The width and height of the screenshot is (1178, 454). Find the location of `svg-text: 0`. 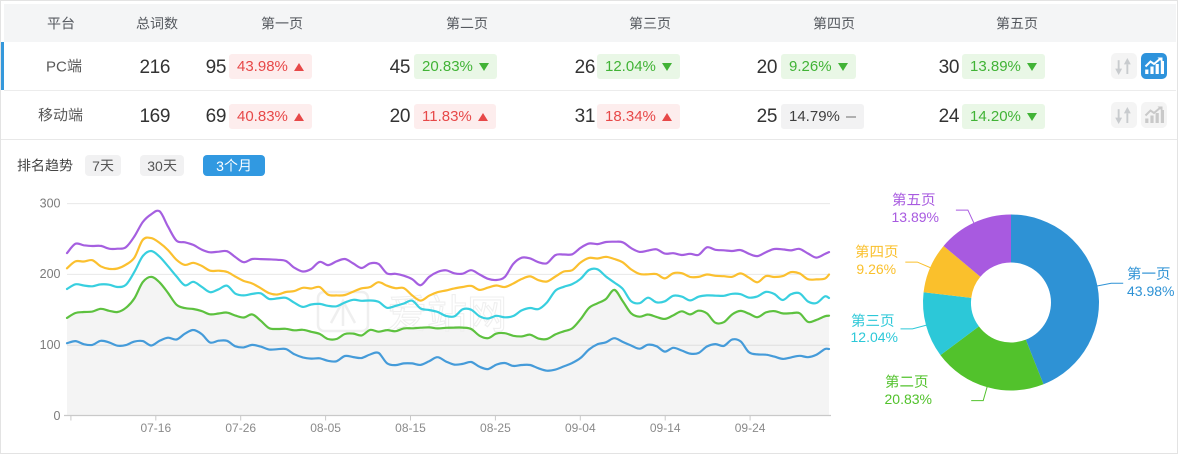

svg-text: 0 is located at coordinates (57, 416).